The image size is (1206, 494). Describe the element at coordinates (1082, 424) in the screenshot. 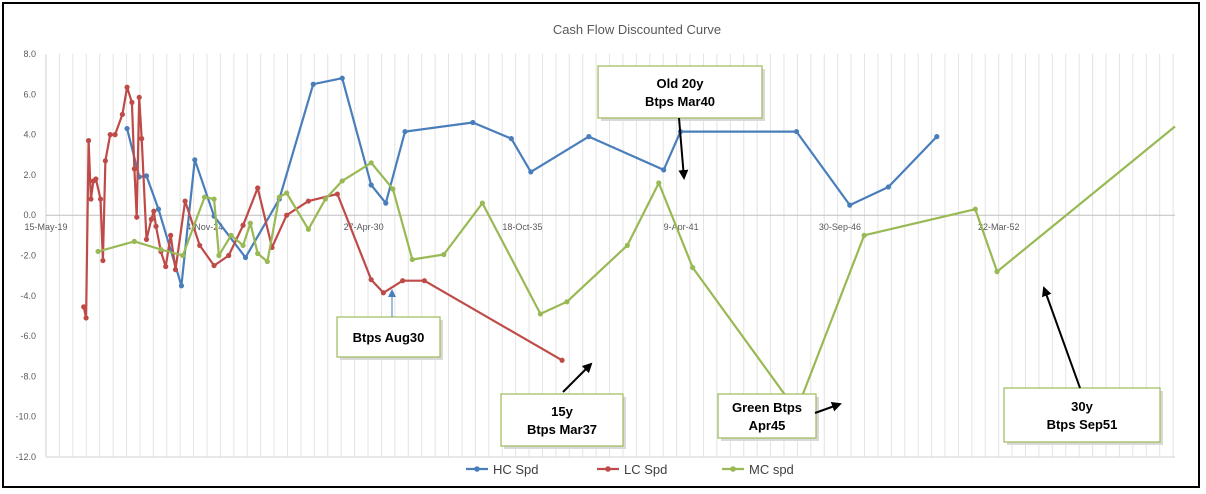

I see `callout-text-line: Btps Sep51` at that location.